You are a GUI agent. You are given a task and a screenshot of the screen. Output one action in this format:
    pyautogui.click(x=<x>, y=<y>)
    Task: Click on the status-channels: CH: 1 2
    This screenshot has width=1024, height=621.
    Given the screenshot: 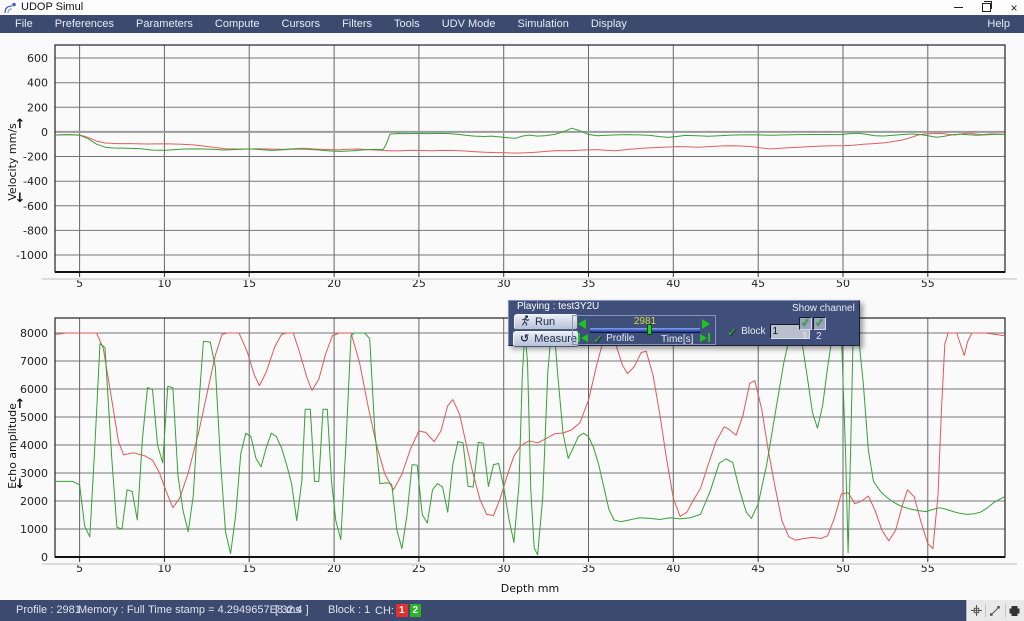 What is the action you would take?
    pyautogui.click(x=398, y=610)
    